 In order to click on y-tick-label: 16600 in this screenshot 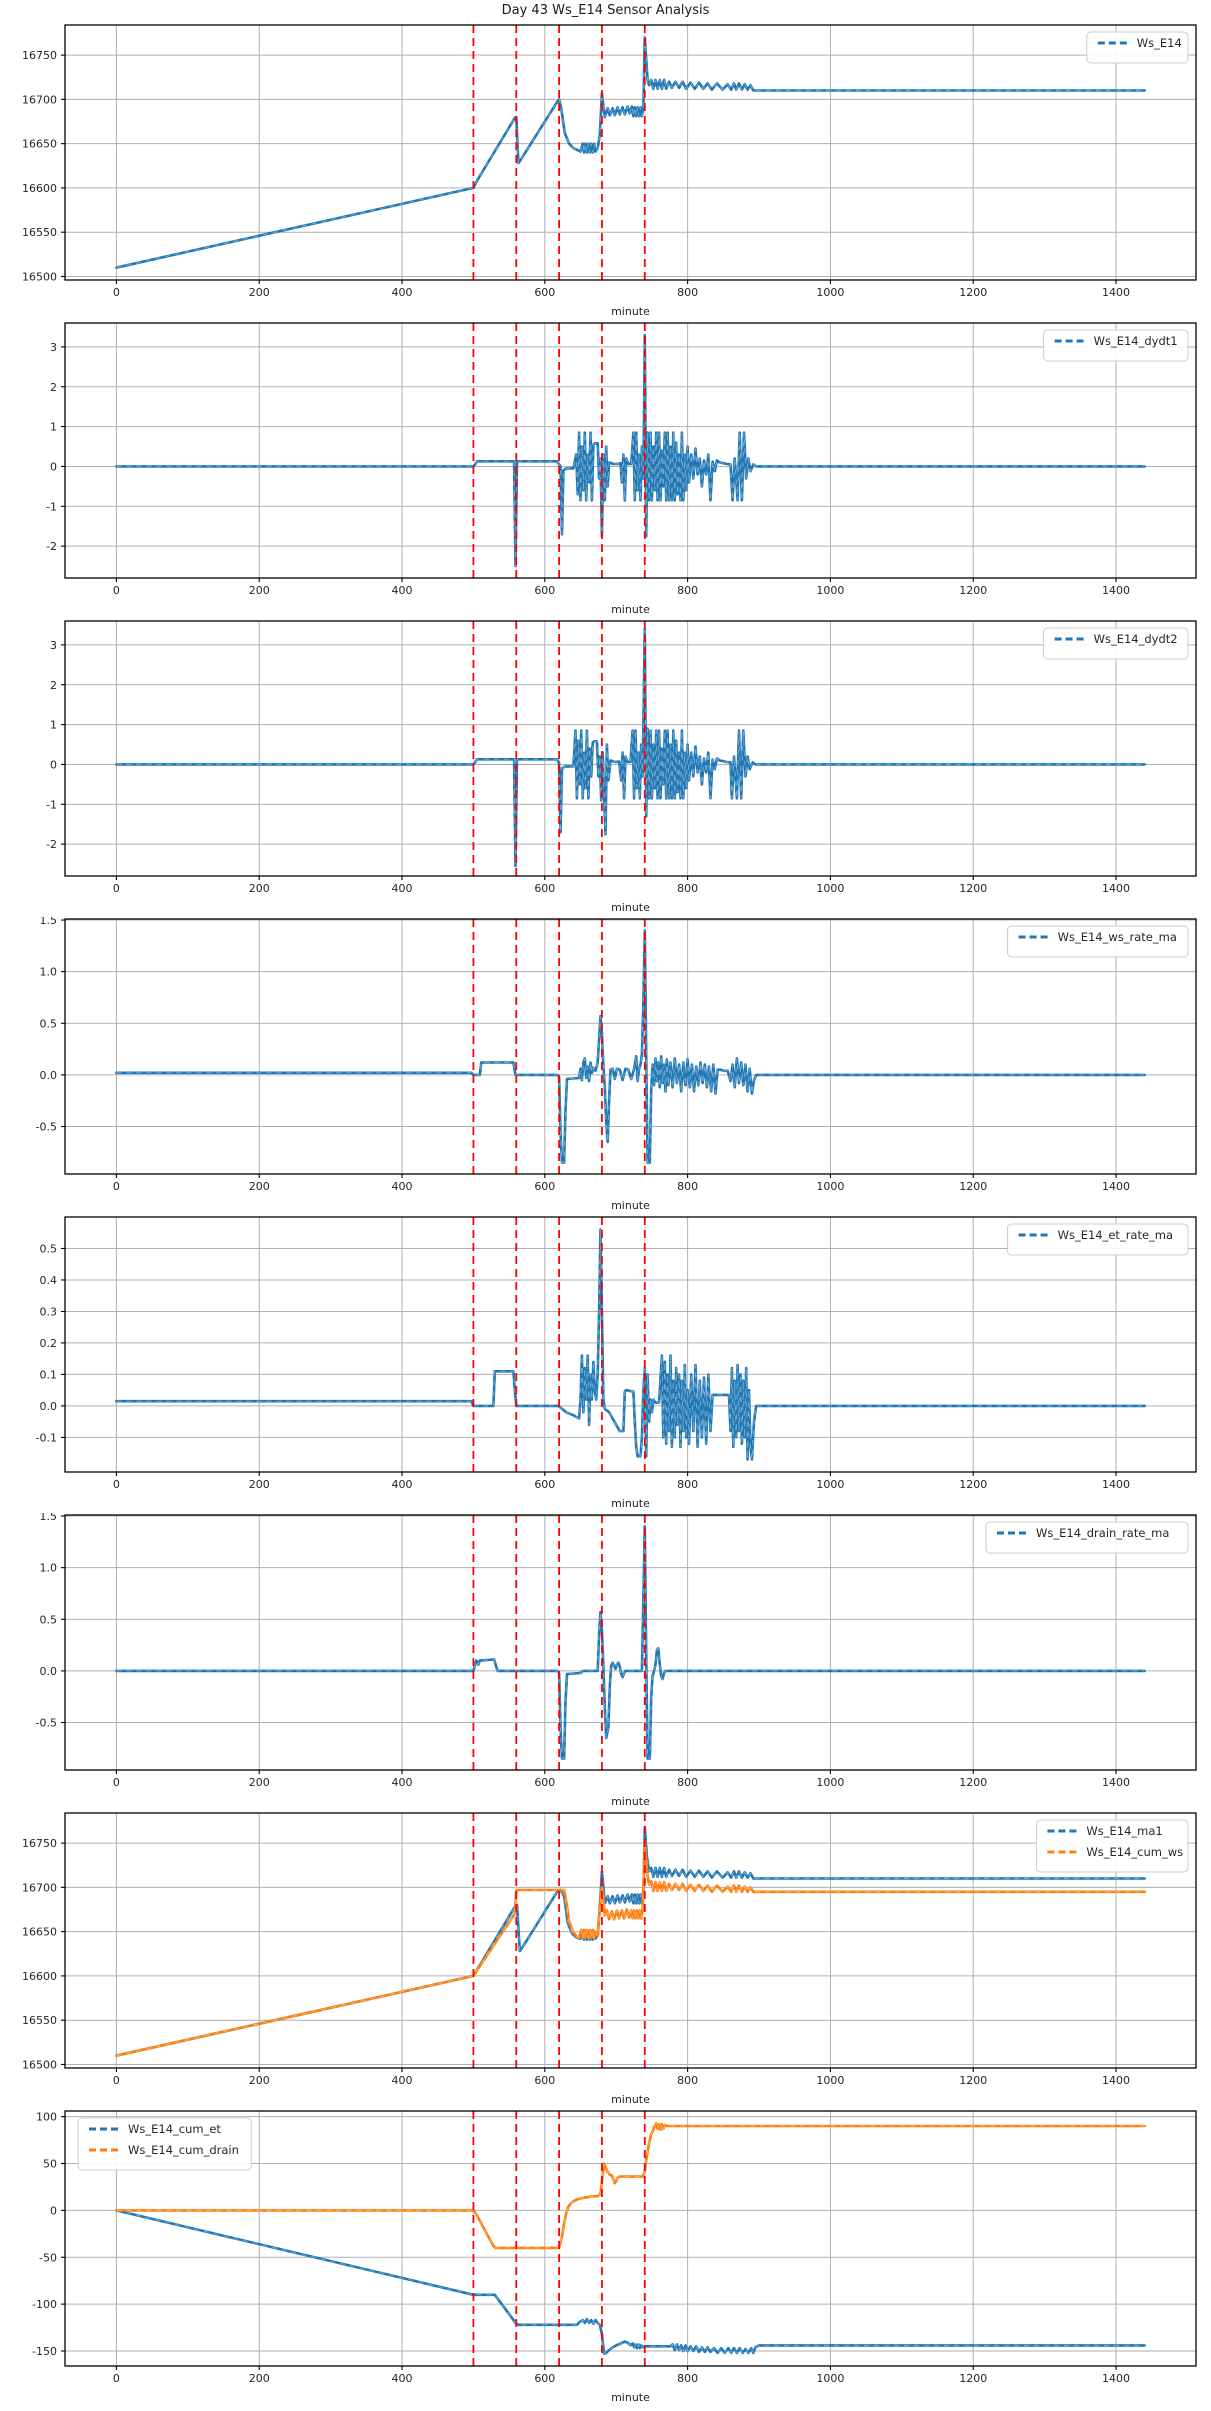, I will do `click(39, 1976)`.